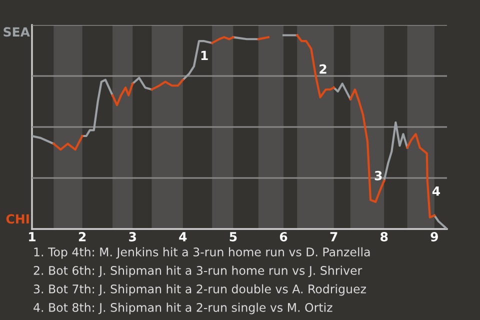 Image resolution: width=480 pixels, height=320 pixels. What do you see at coordinates (434, 237) in the screenshot?
I see `x-tick-label: 9` at bounding box center [434, 237].